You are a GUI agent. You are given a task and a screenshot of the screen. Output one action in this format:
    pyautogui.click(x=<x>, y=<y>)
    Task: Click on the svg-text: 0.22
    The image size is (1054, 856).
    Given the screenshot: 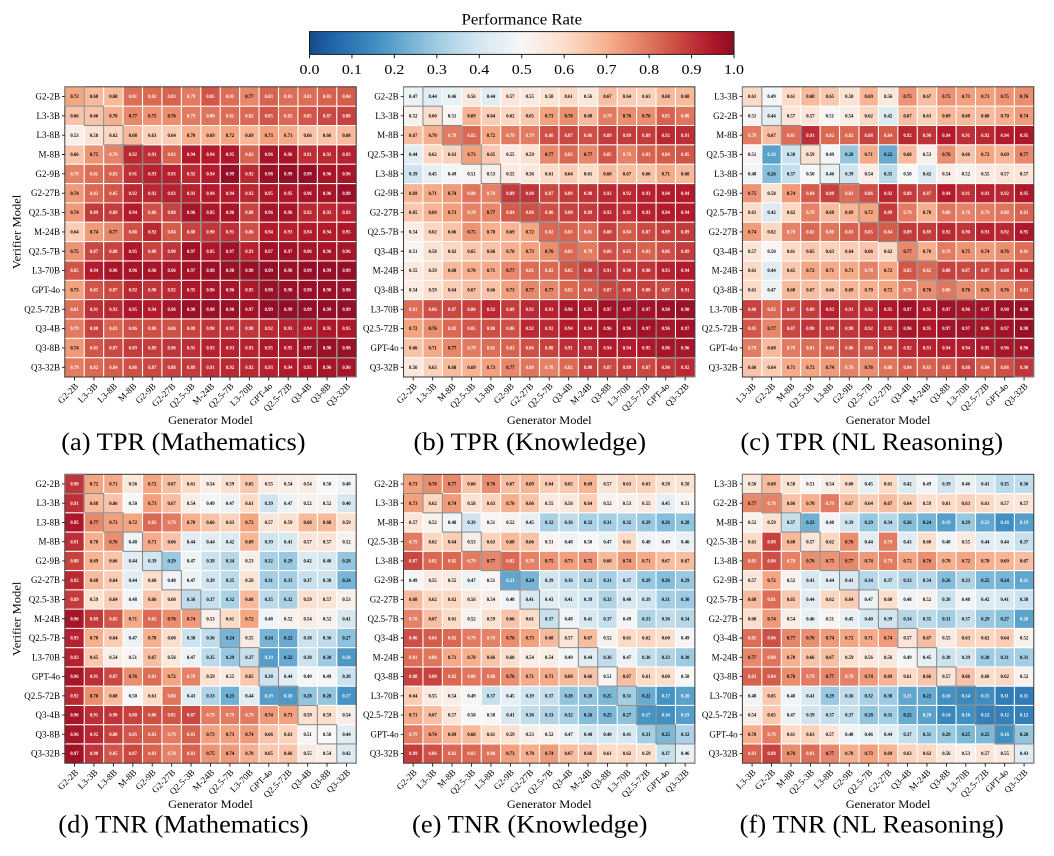 What is the action you would take?
    pyautogui.click(x=288, y=658)
    